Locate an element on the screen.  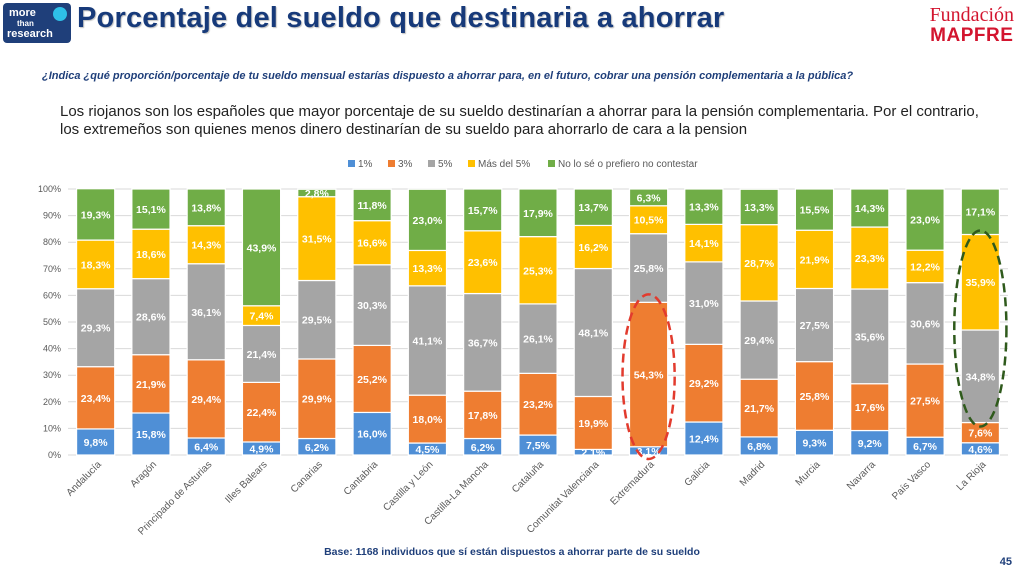
fundacion-mapfre-logo: Fundación MAPFRE is located at coordinates (972, 25).